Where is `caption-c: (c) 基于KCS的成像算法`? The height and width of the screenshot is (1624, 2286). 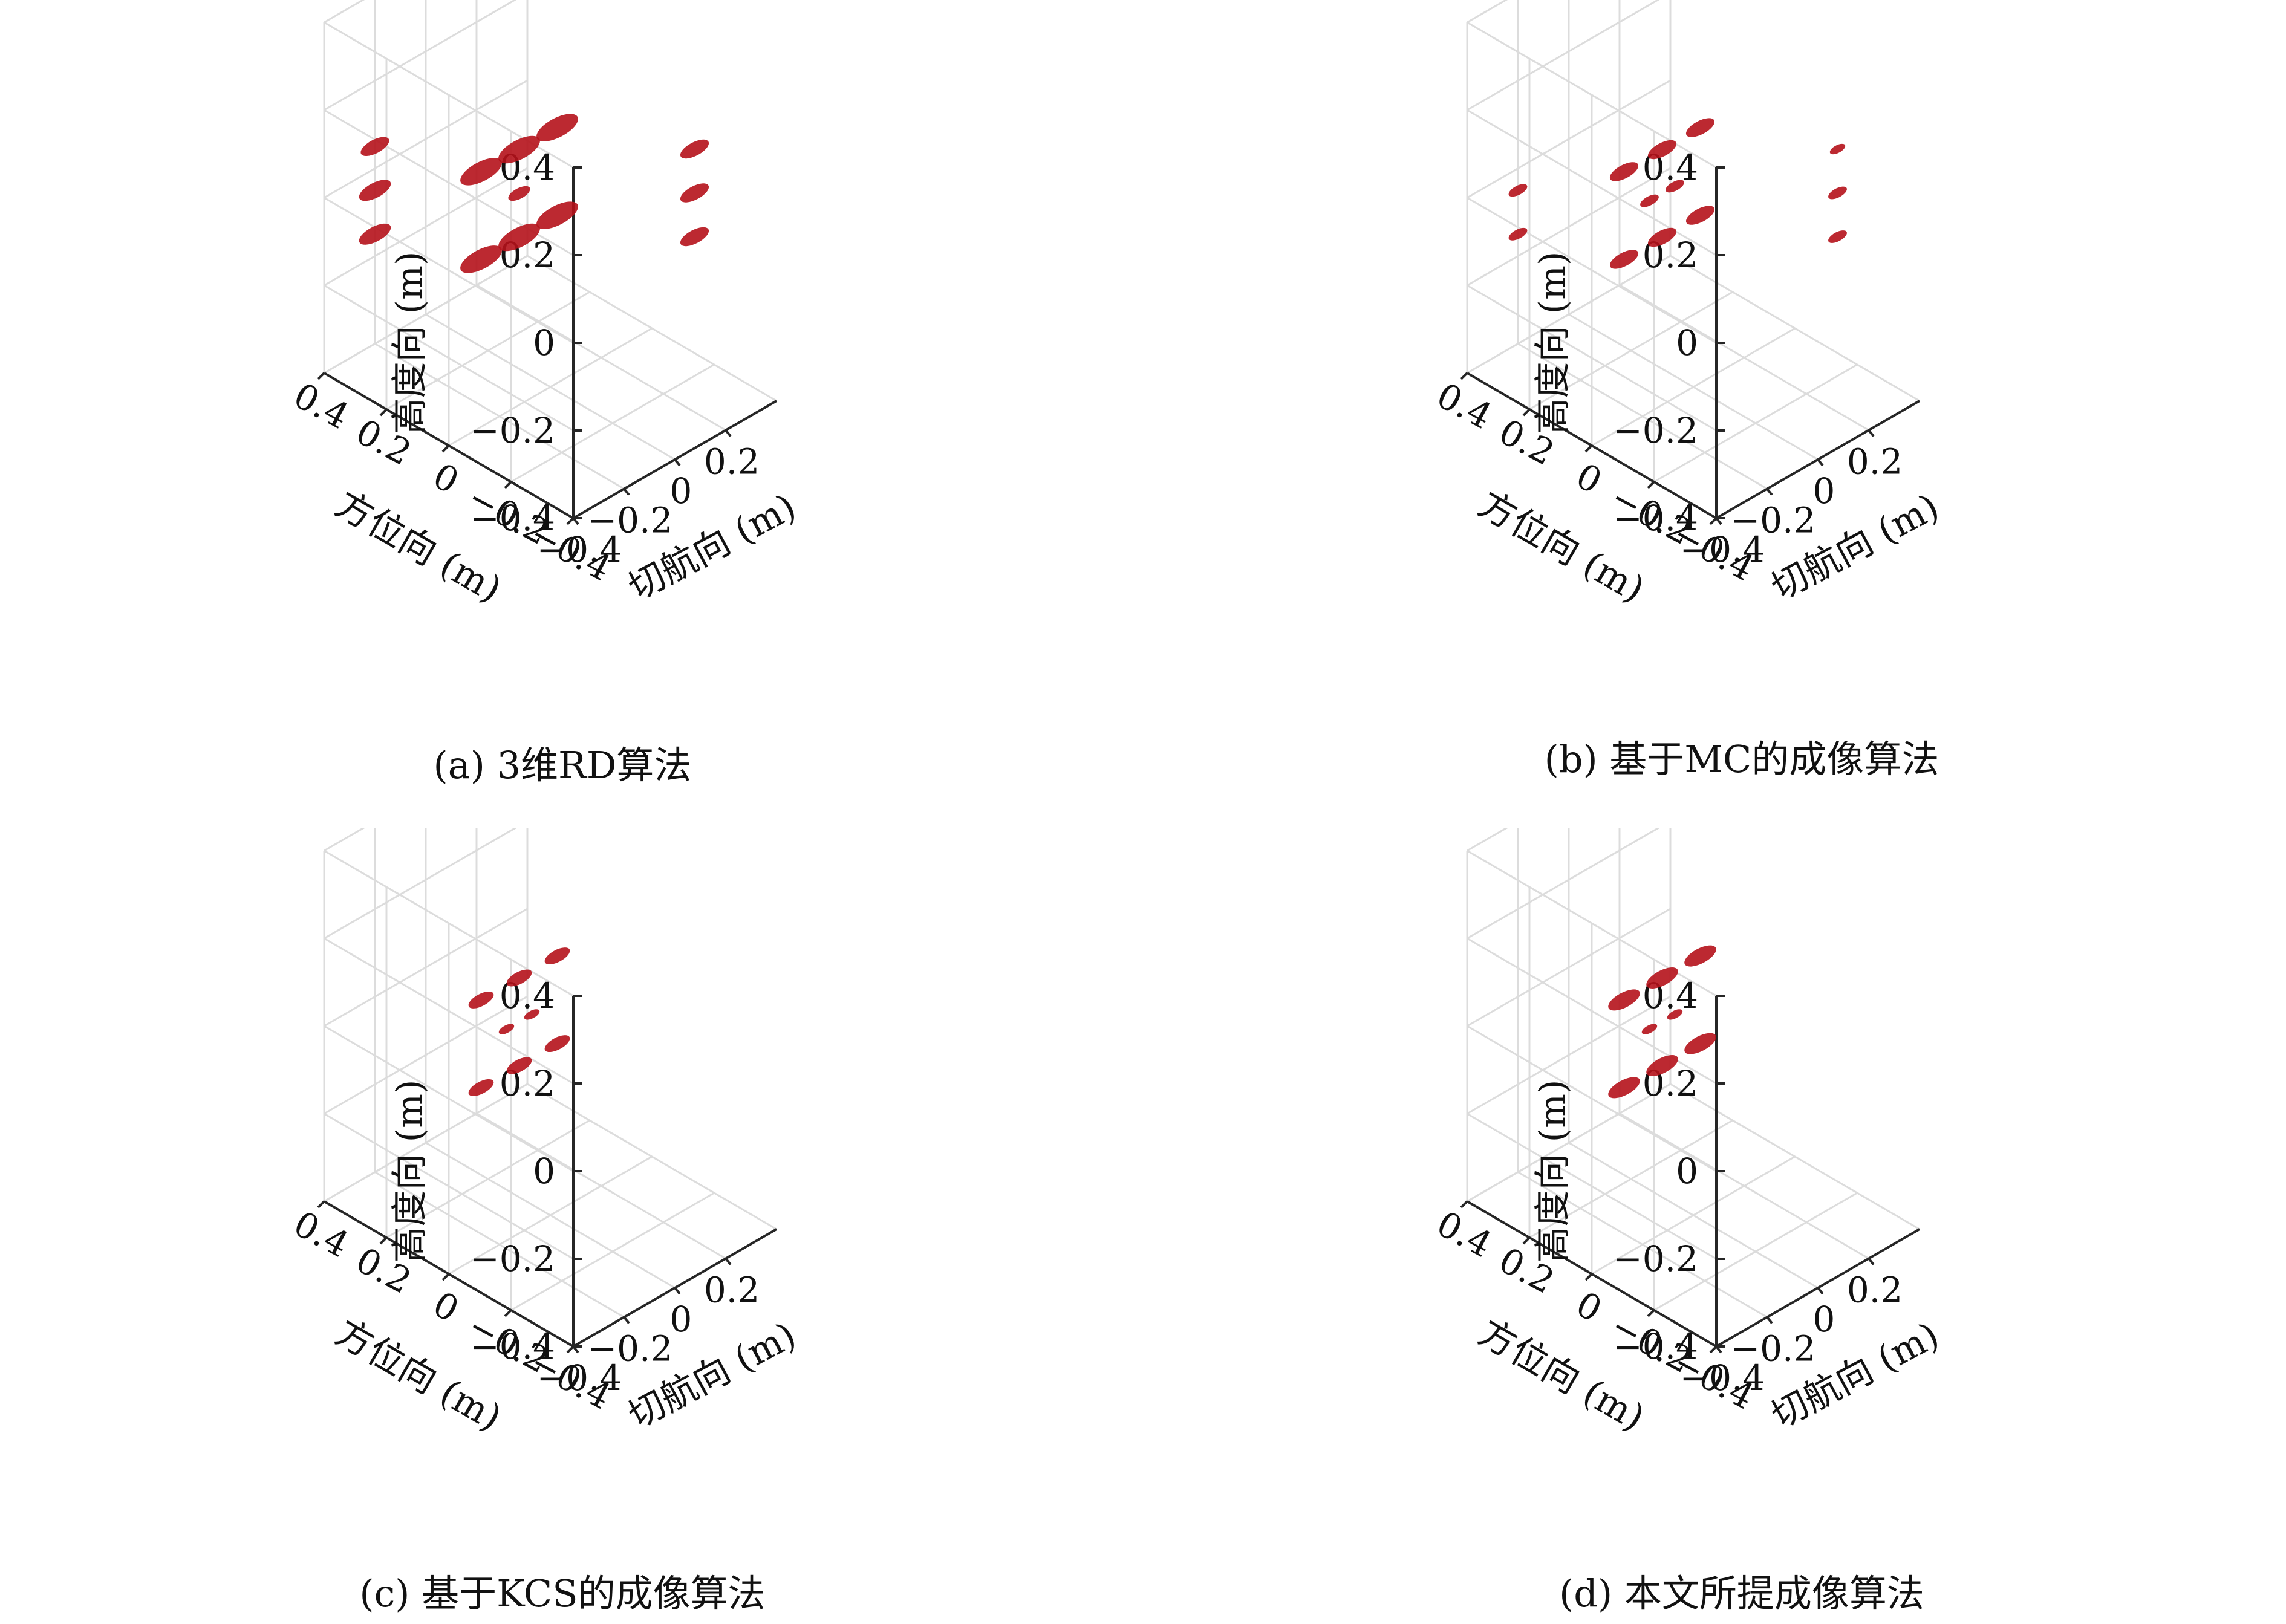
caption-c: (c) 基于KCS的成像算法 is located at coordinates (562, 1593).